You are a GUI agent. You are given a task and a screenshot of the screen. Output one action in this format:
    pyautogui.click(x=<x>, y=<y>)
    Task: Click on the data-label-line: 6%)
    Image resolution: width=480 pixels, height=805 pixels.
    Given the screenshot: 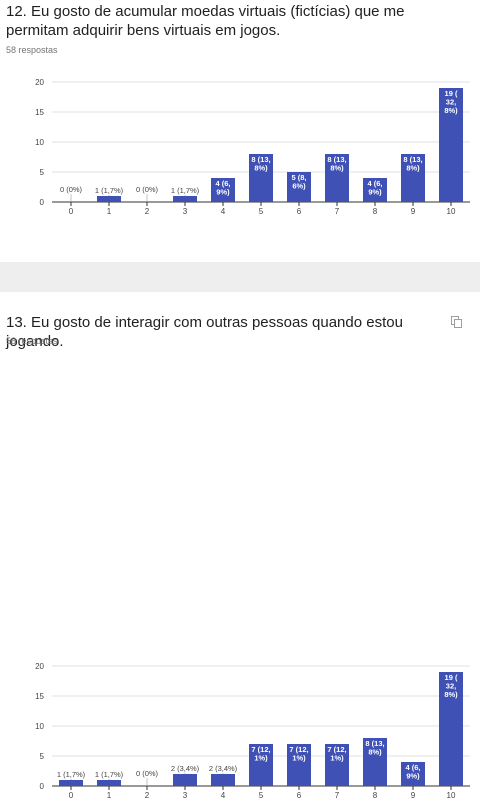 What is the action you would take?
    pyautogui.click(x=299, y=186)
    